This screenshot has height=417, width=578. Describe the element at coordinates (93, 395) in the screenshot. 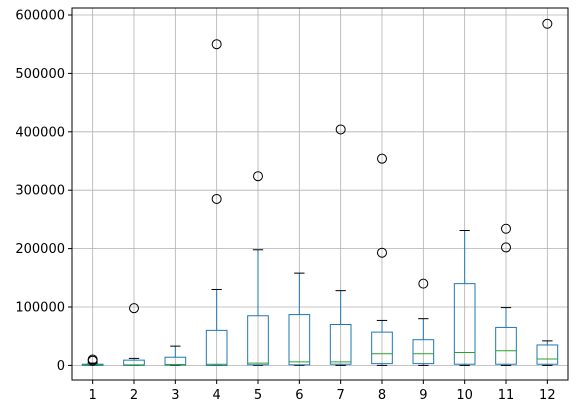

I see `x-tick-label: 1` at that location.